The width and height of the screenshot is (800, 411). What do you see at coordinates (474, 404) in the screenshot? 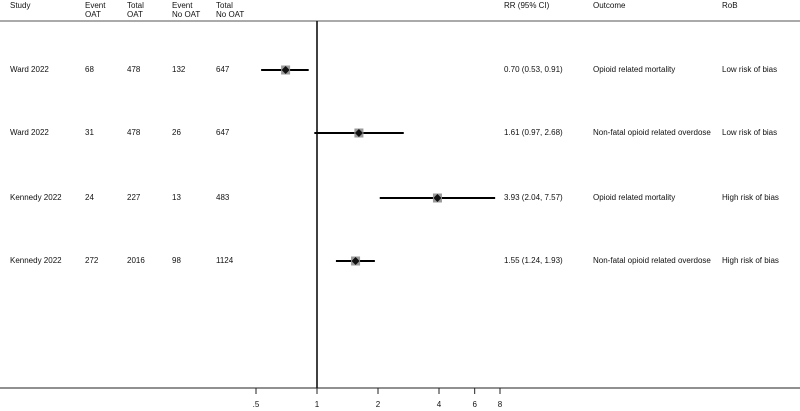
I see `x-tick-label: 6` at bounding box center [474, 404].